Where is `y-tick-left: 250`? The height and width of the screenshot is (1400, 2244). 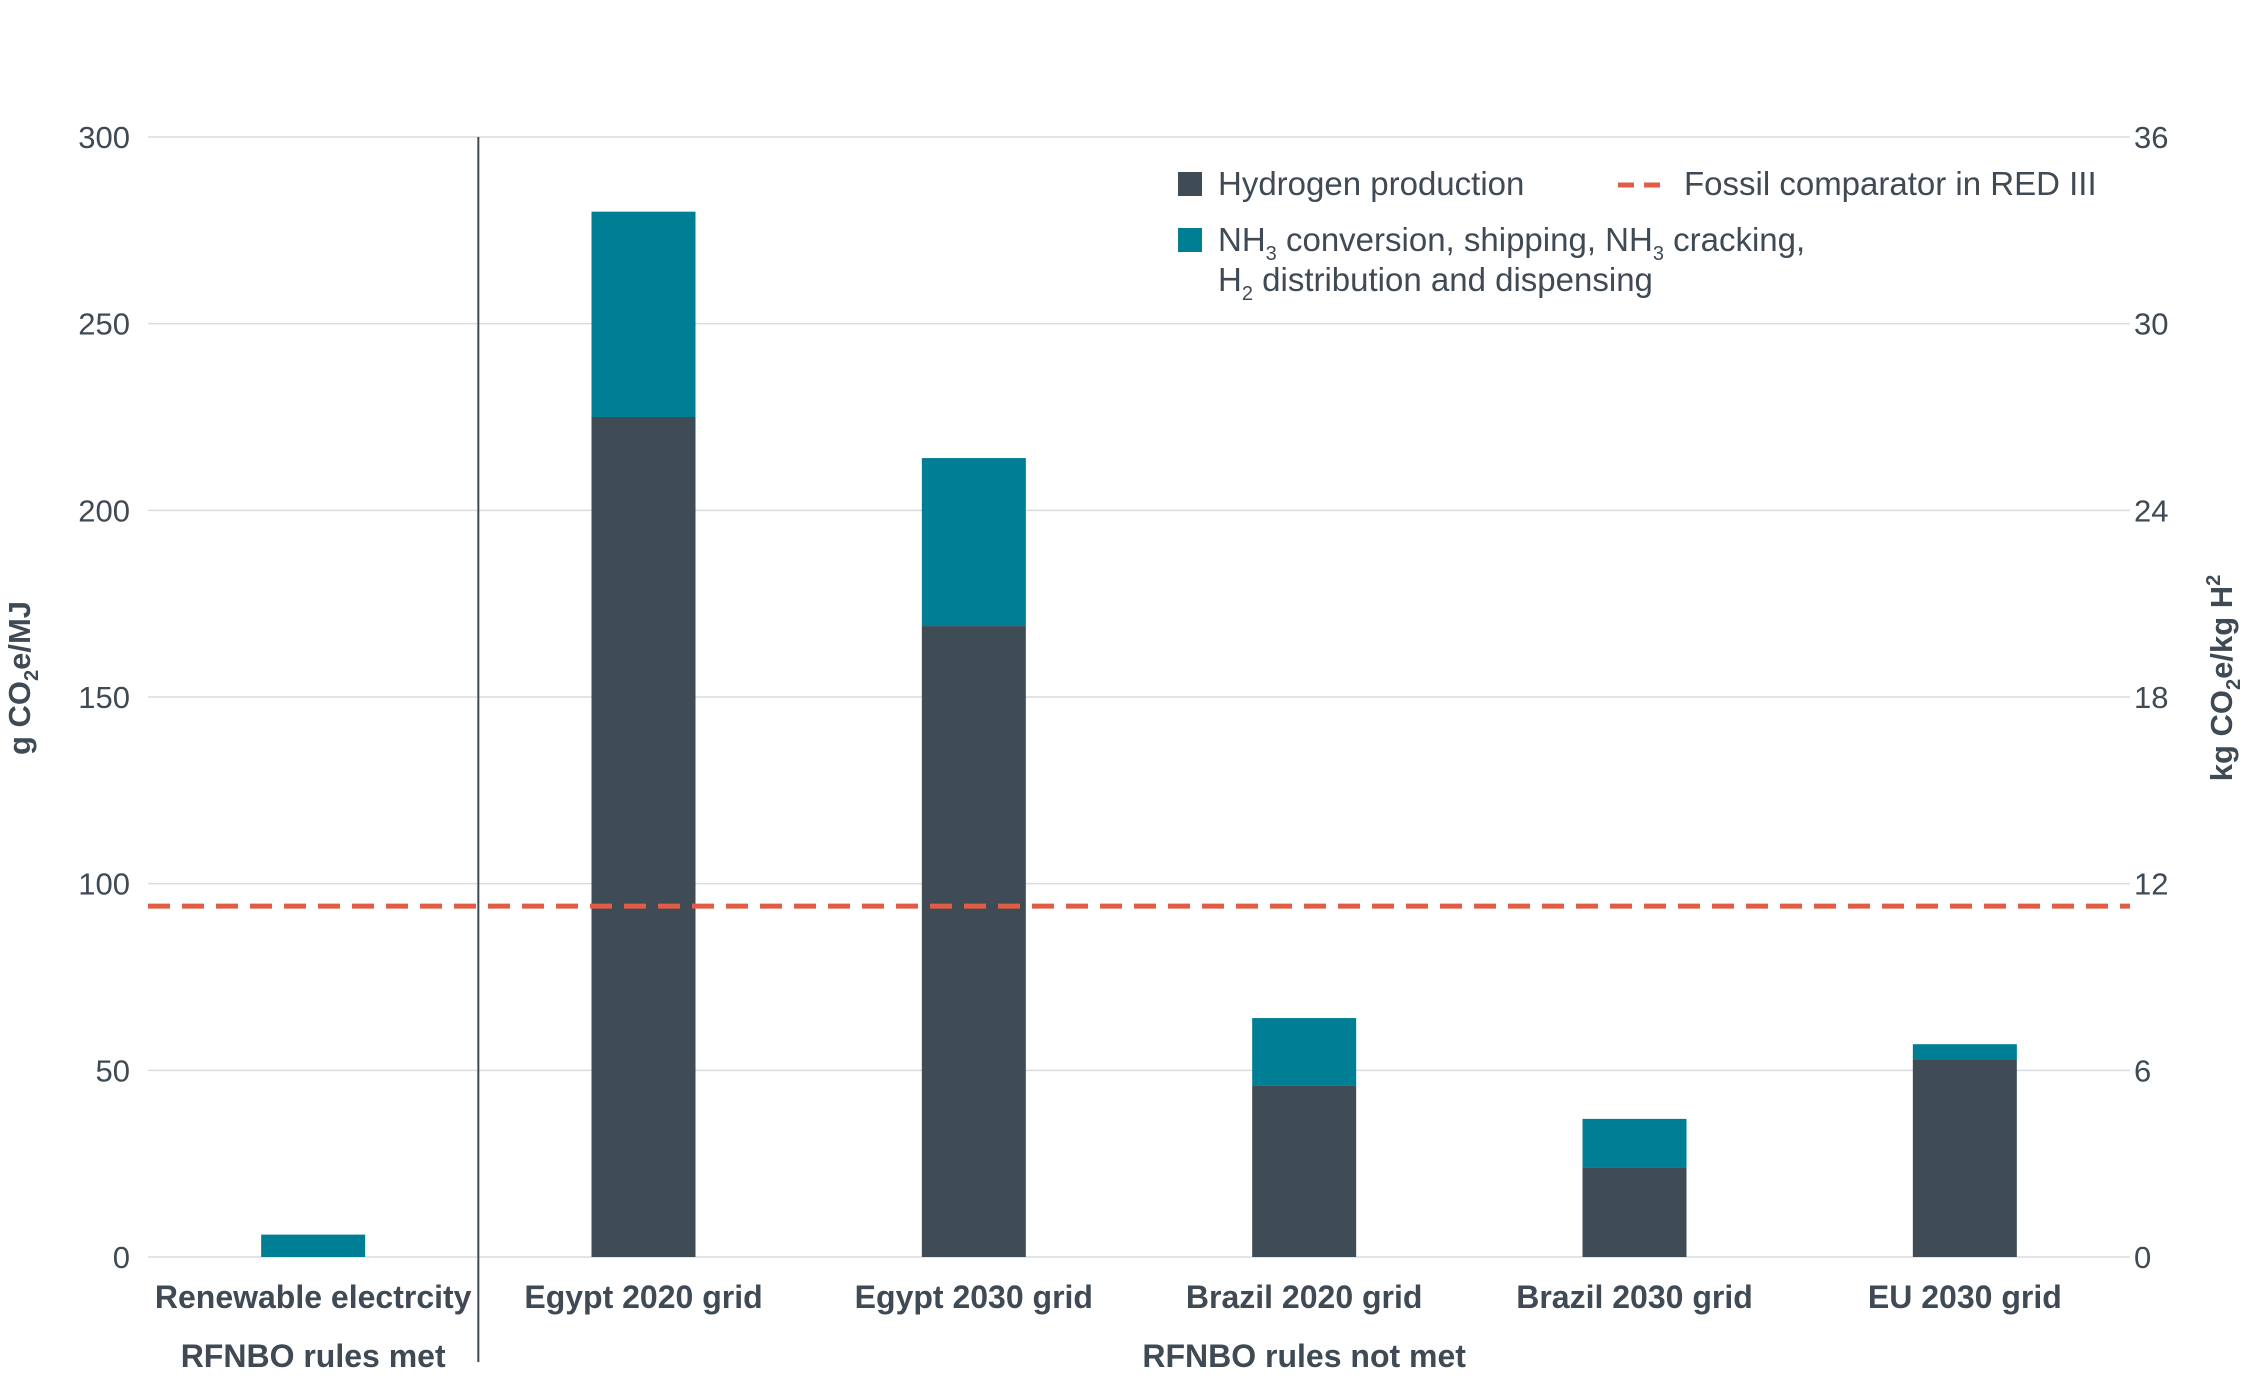 y-tick-left: 250 is located at coordinates (104, 324).